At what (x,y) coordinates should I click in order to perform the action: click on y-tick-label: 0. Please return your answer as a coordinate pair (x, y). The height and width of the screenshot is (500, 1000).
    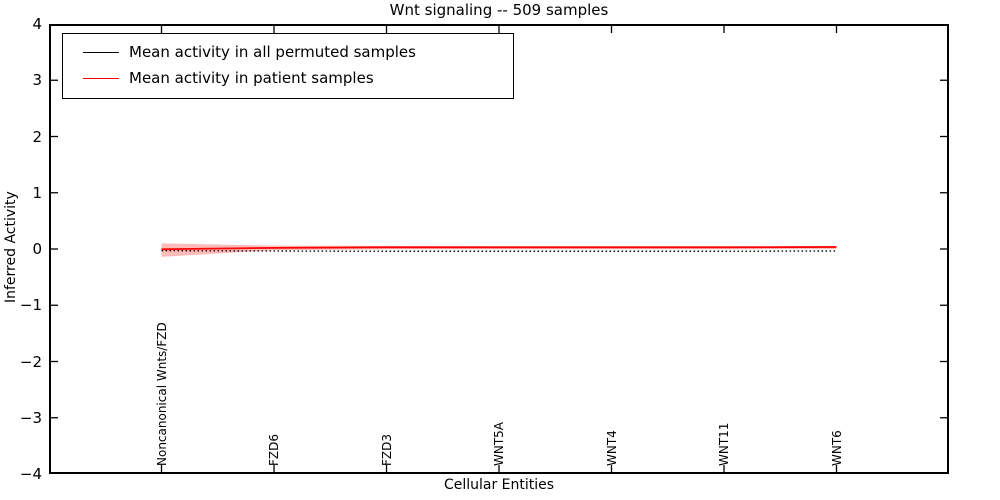
    Looking at the image, I should click on (37, 249).